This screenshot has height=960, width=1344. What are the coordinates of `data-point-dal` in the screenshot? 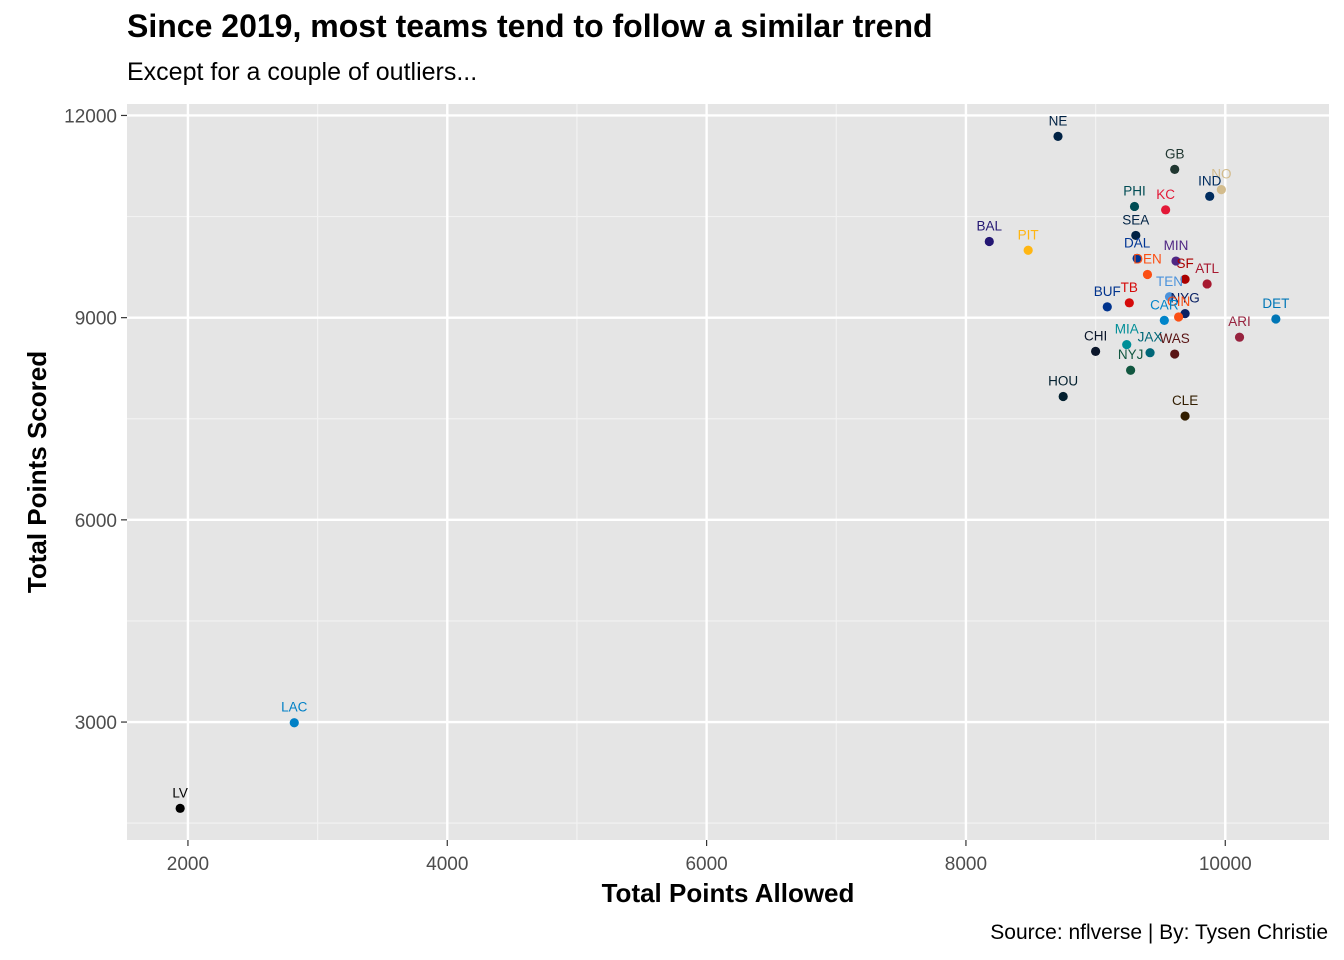 It's located at (1137, 258).